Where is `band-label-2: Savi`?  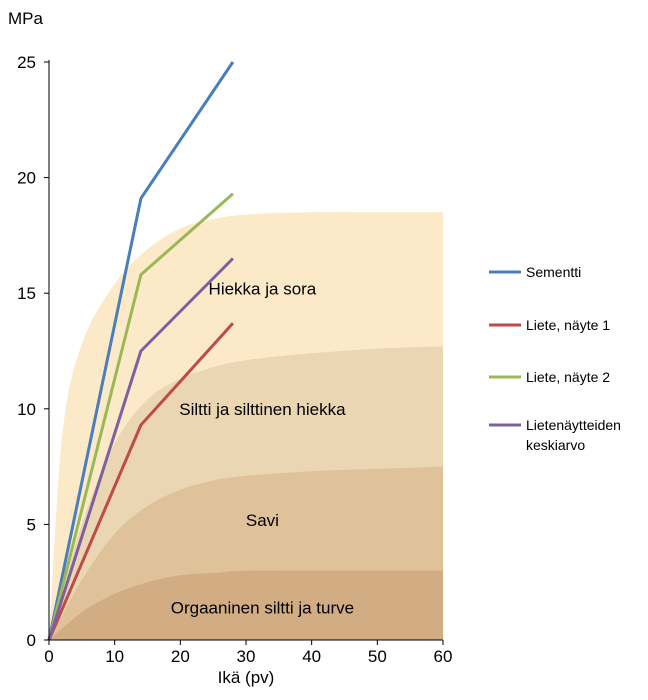 band-label-2: Savi is located at coordinates (262, 520).